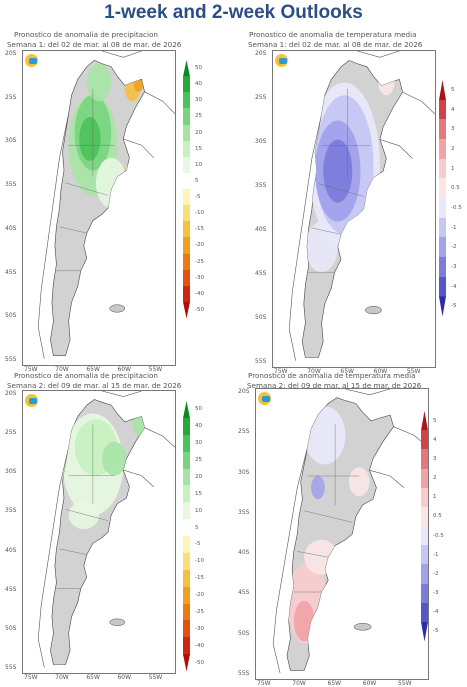  What do you see at coordinates (281, 371) in the screenshot?
I see `longitude-label: 75W` at bounding box center [281, 371].